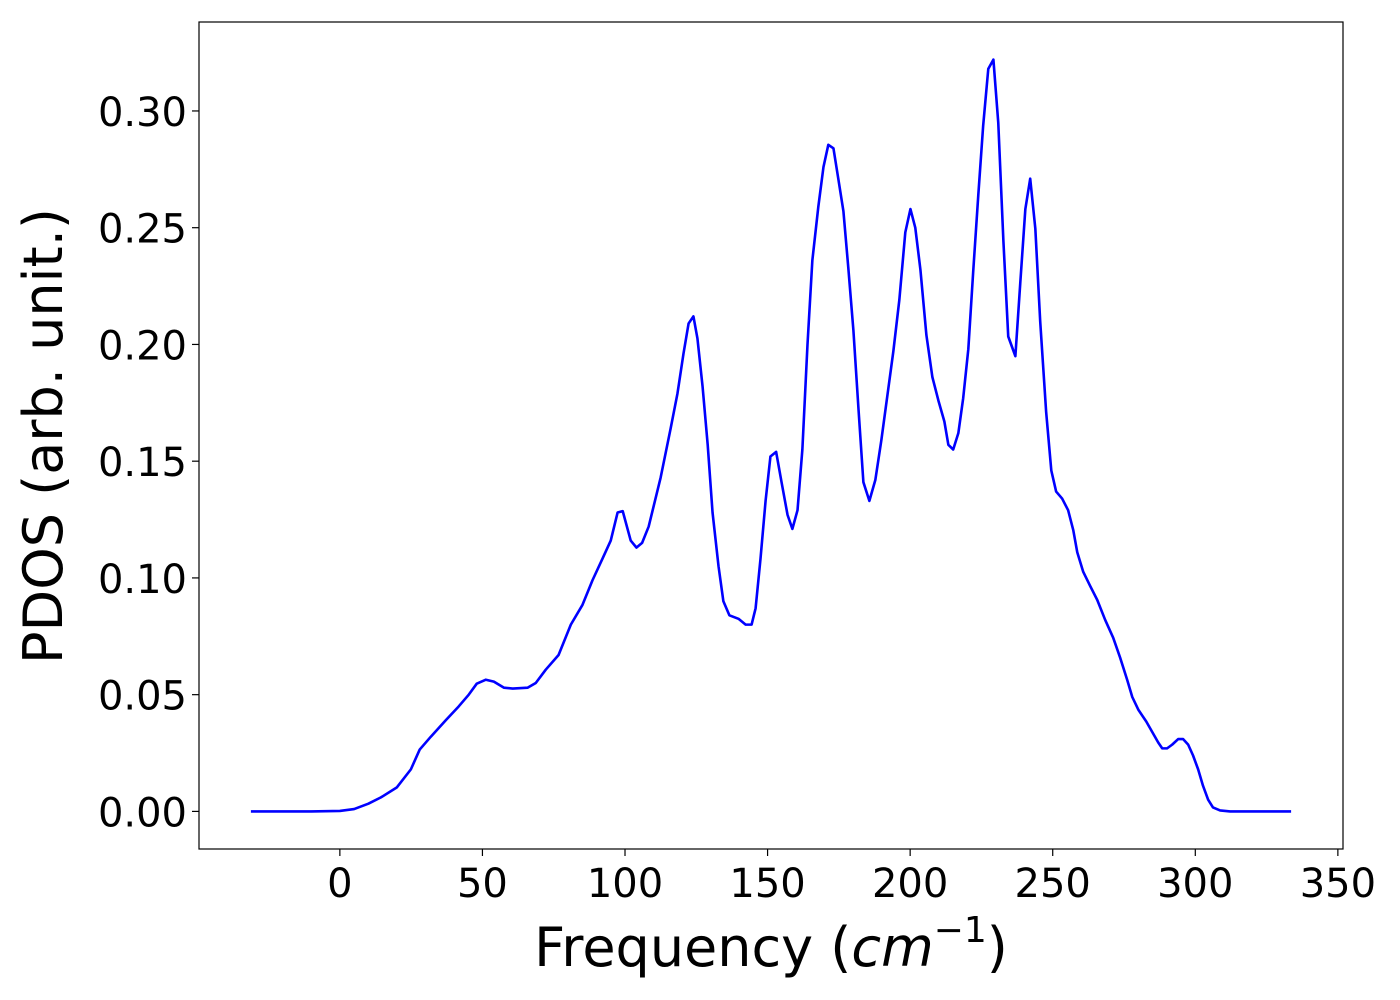  Describe the element at coordinates (625, 884) in the screenshot. I see `x-tick-label: 100` at that location.